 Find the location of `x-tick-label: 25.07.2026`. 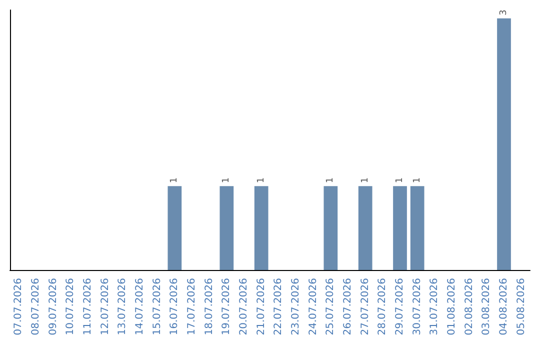

x-tick-label: 25.07.2026 is located at coordinates (330, 307).